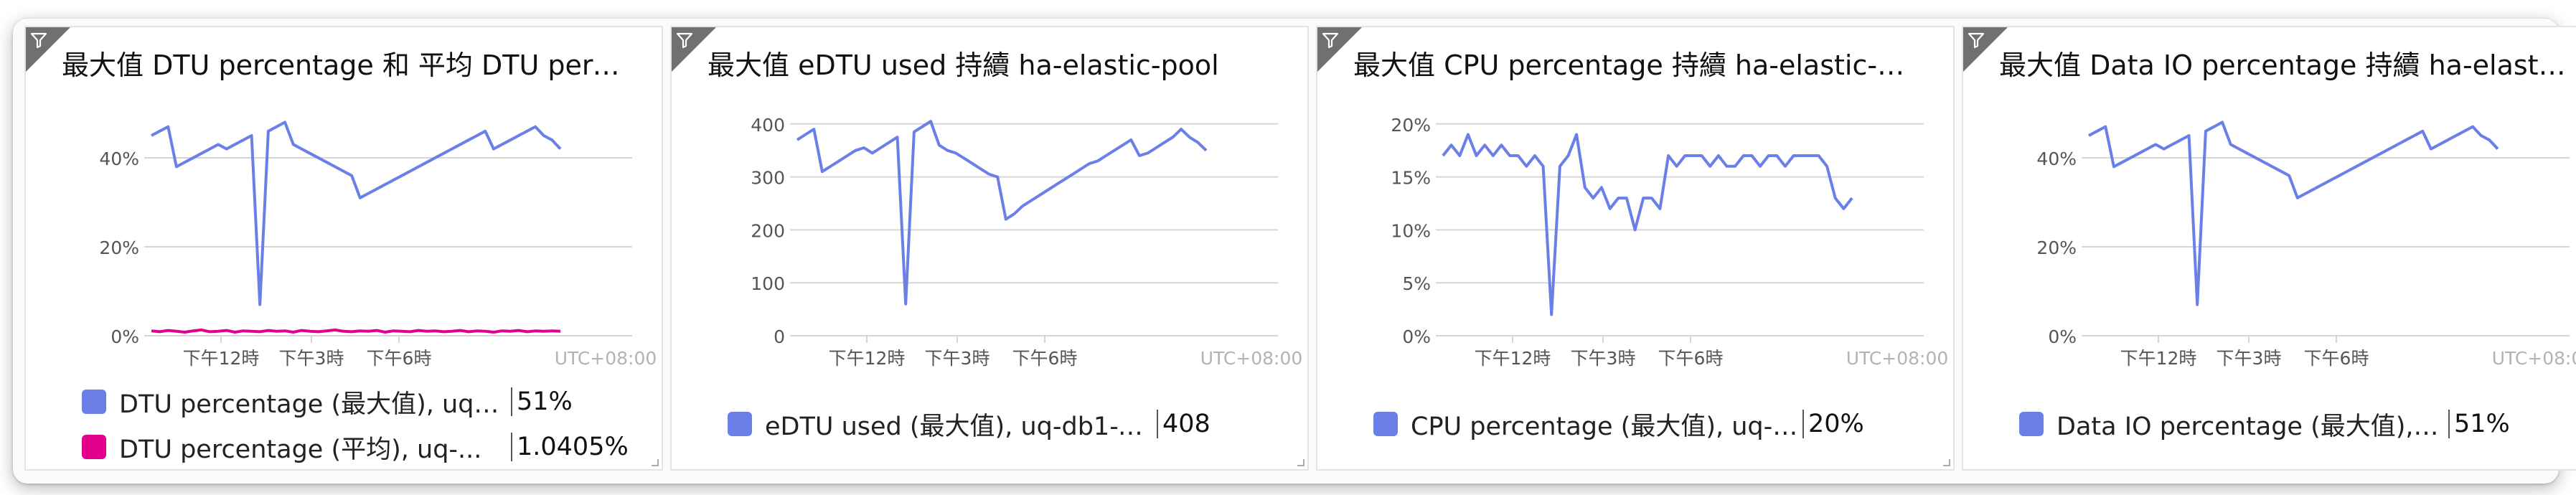 Image resolution: width=2576 pixels, height=495 pixels. I want to click on legend-item: CPU percentage (最大值), uq-d... 20%, so click(1618, 424).